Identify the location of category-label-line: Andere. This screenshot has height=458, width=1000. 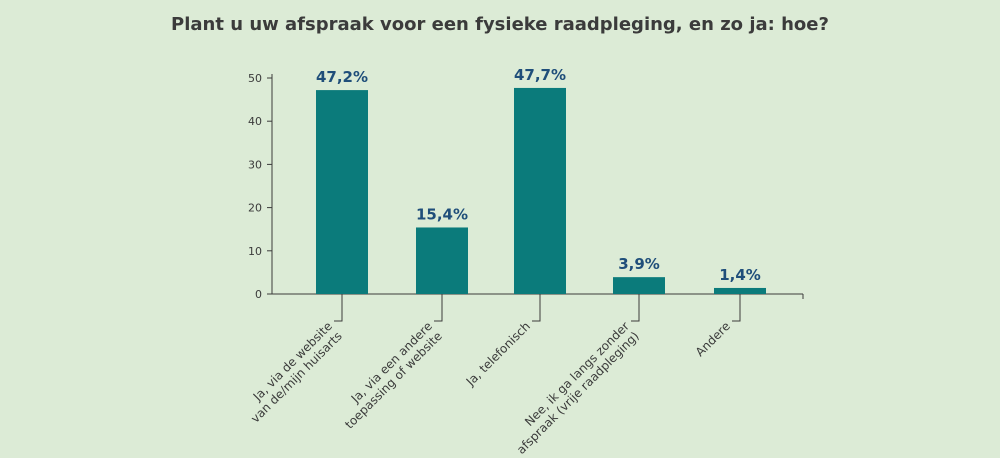
(713, 339).